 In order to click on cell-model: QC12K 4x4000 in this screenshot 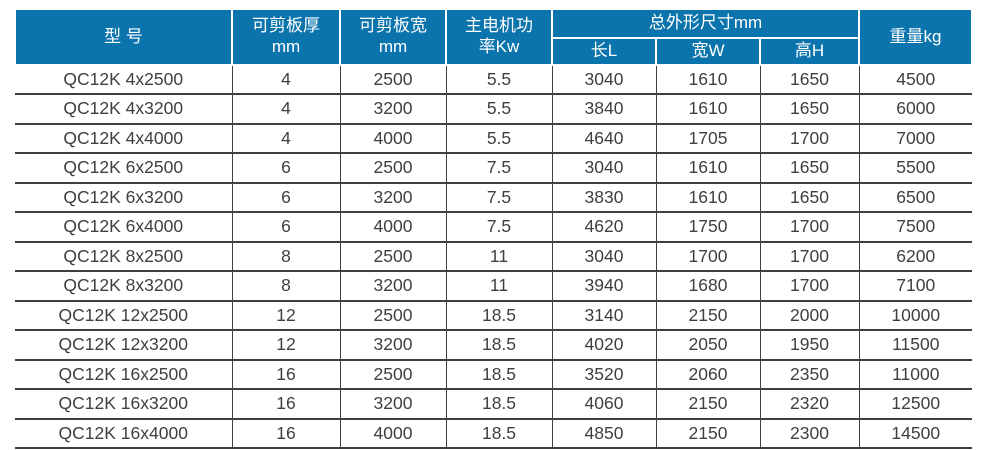, I will do `click(123, 139)`.